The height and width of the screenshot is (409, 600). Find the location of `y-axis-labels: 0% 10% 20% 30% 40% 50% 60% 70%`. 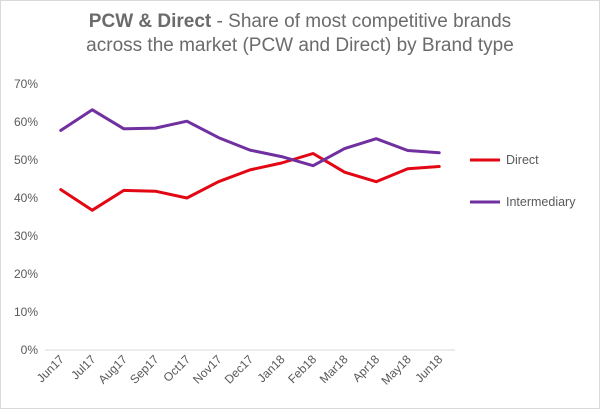

y-axis-labels: 0% 10% 20% 30% 40% 50% 60% 70% is located at coordinates (26, 217).